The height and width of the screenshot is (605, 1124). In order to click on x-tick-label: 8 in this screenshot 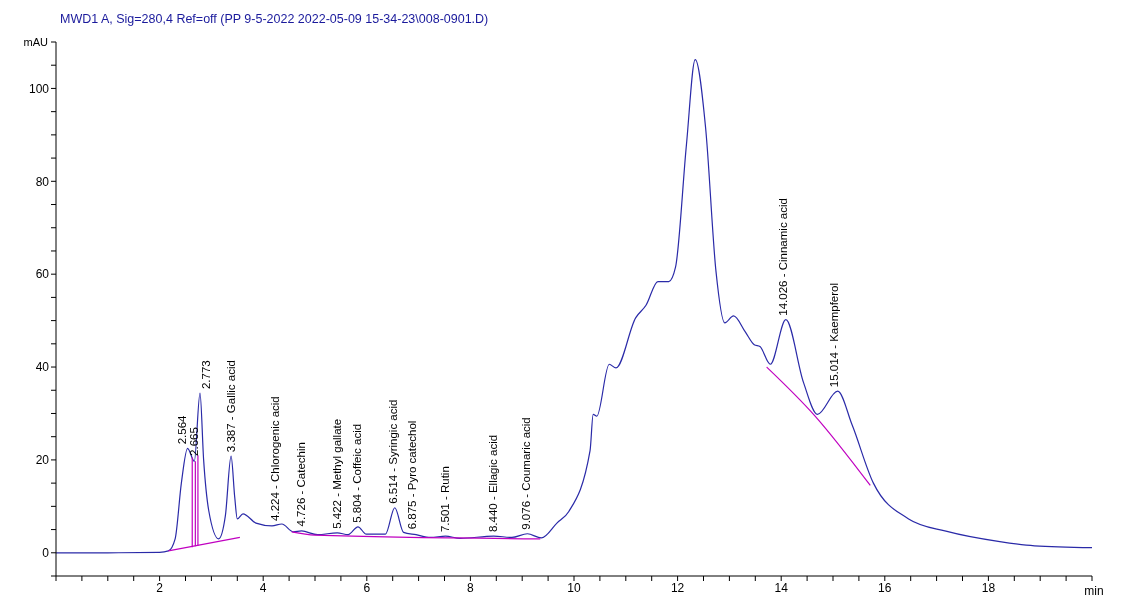, I will do `click(471, 587)`.